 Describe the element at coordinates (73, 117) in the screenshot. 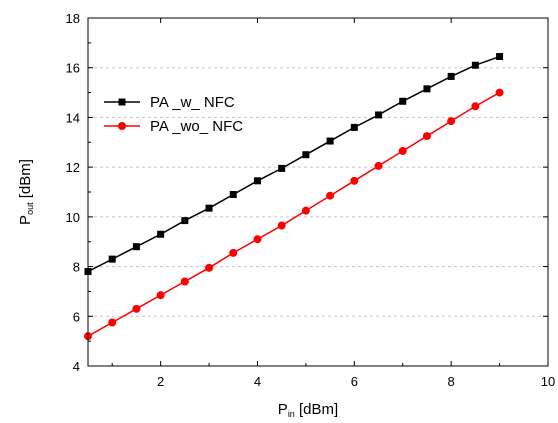

I see `y-tick-label-14: 14` at that location.